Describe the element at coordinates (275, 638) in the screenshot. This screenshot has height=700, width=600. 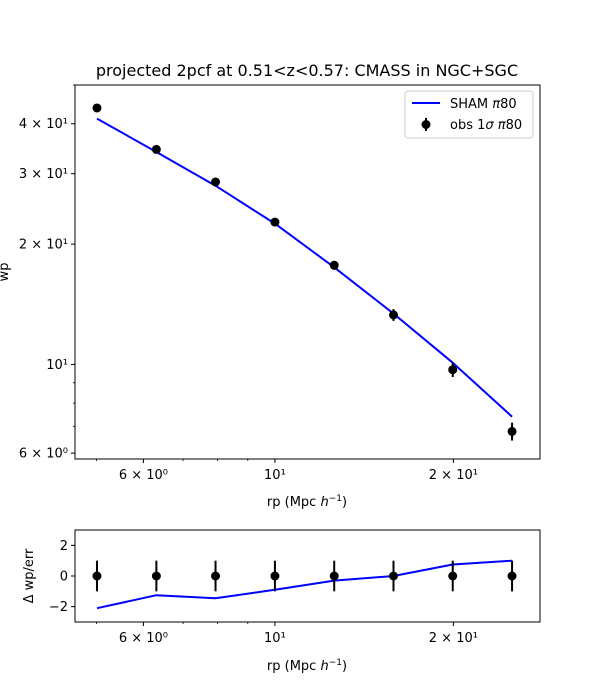
I see `residual-x-tick-label: 10¹` at that location.